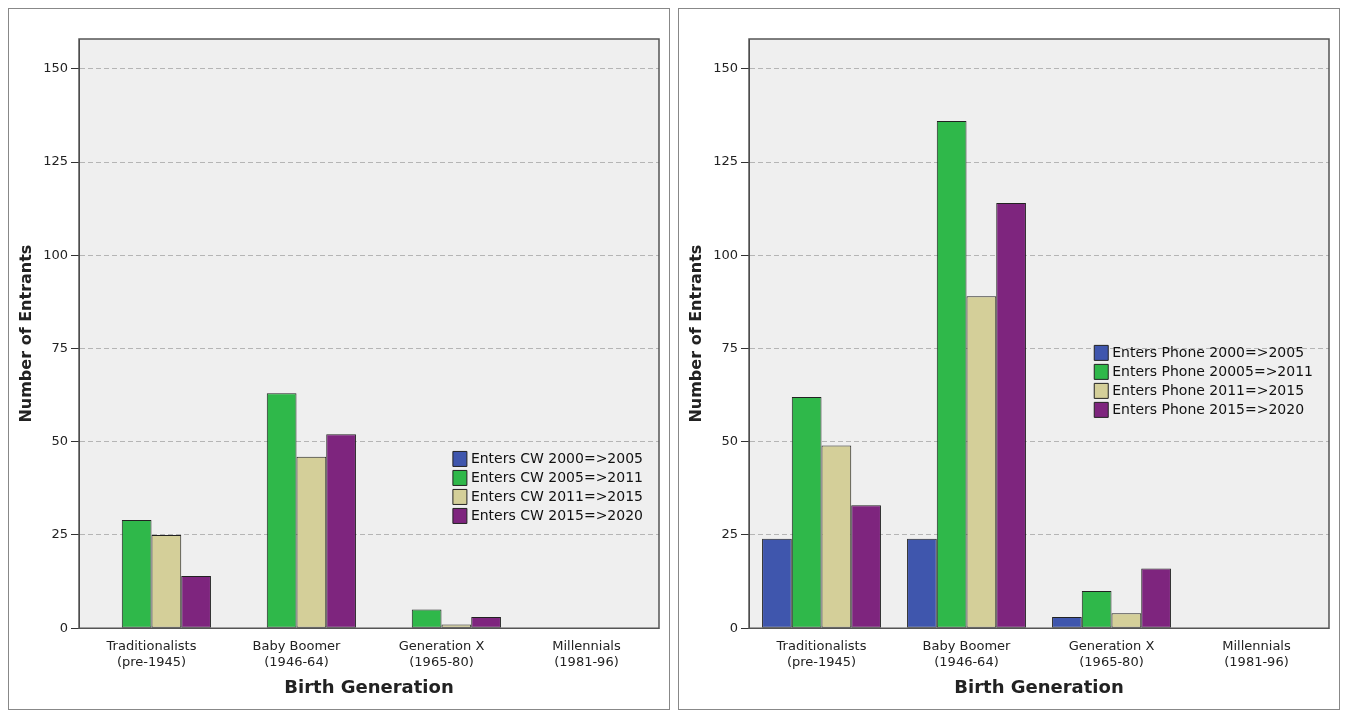  Describe the element at coordinates (556, 515) in the screenshot. I see `legend-label: Enters CW 2015=>2020` at that location.